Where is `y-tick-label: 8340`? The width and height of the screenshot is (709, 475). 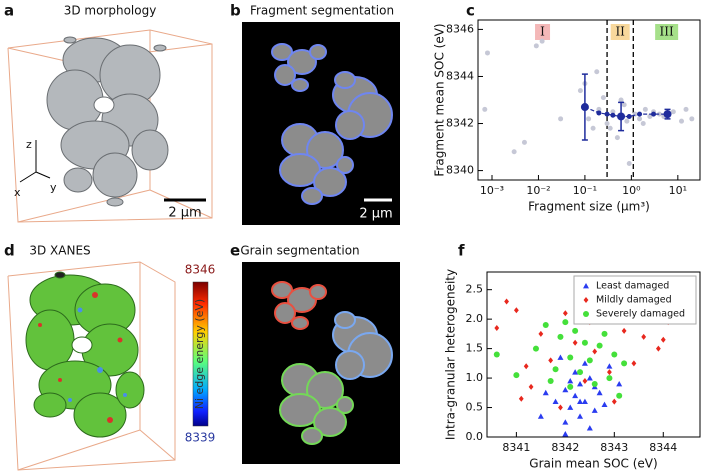
y-tick-label: 8340 is located at coordinates (460, 170).